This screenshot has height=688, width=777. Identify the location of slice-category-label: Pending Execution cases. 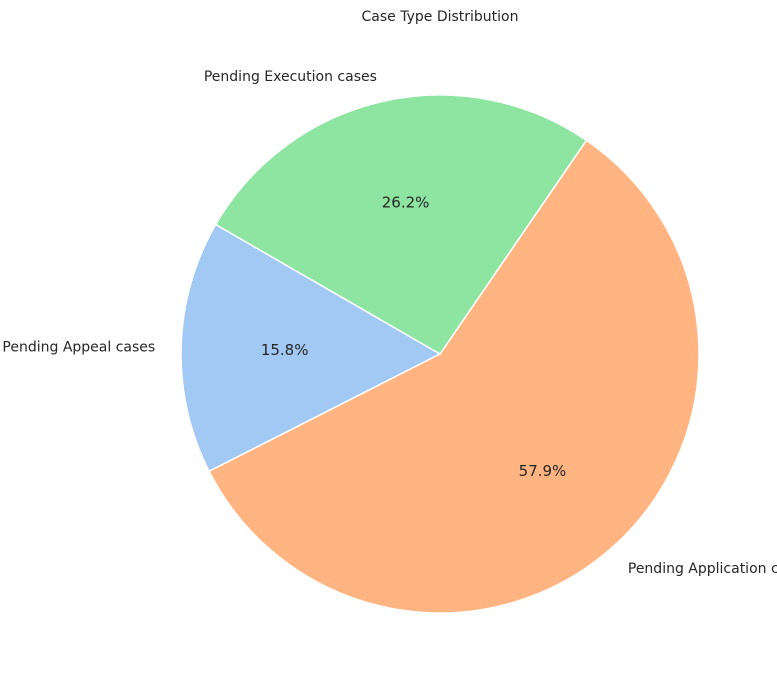
(290, 77).